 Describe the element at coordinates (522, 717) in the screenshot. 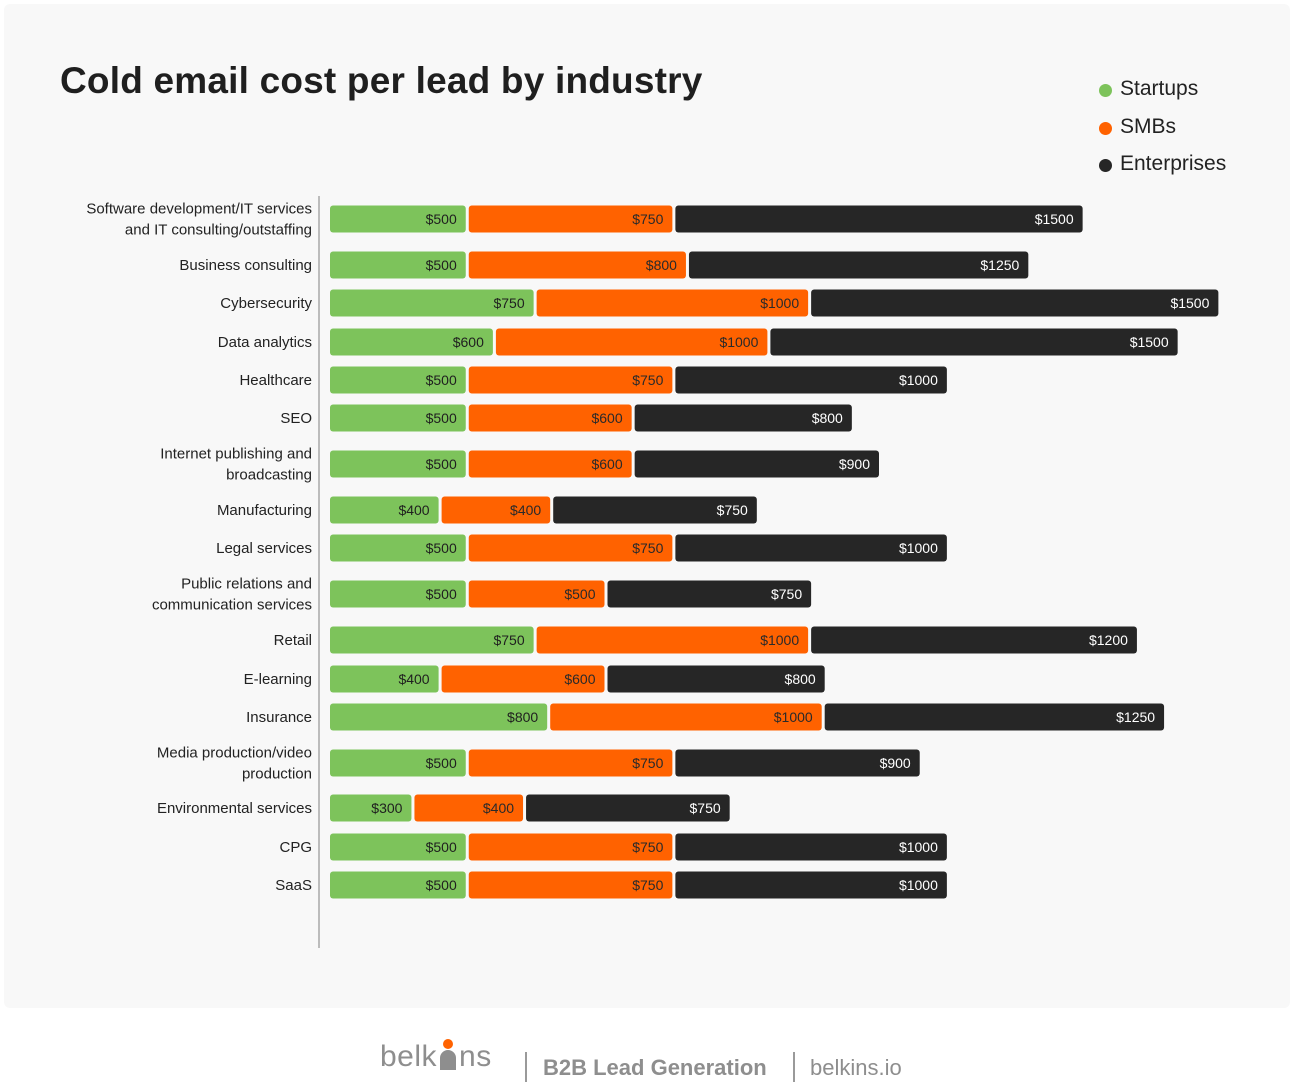

I see `data-label: $800` at that location.